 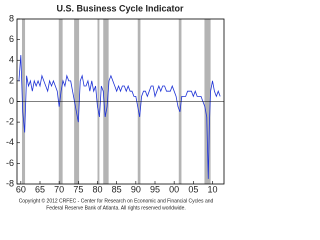 I want to click on y-tick-label: -8, so click(x=10, y=183).